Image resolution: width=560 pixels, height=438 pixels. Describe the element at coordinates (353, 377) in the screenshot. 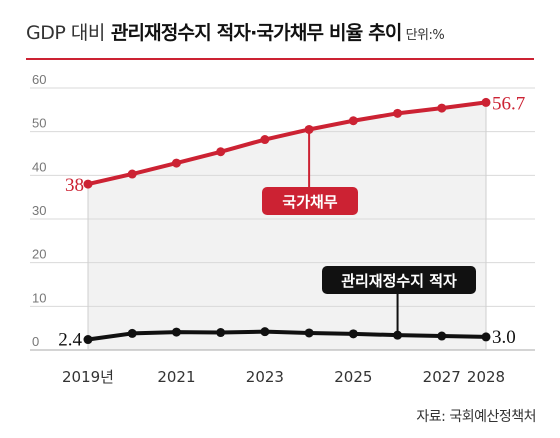

I see `x-tick-label: 2025` at that location.